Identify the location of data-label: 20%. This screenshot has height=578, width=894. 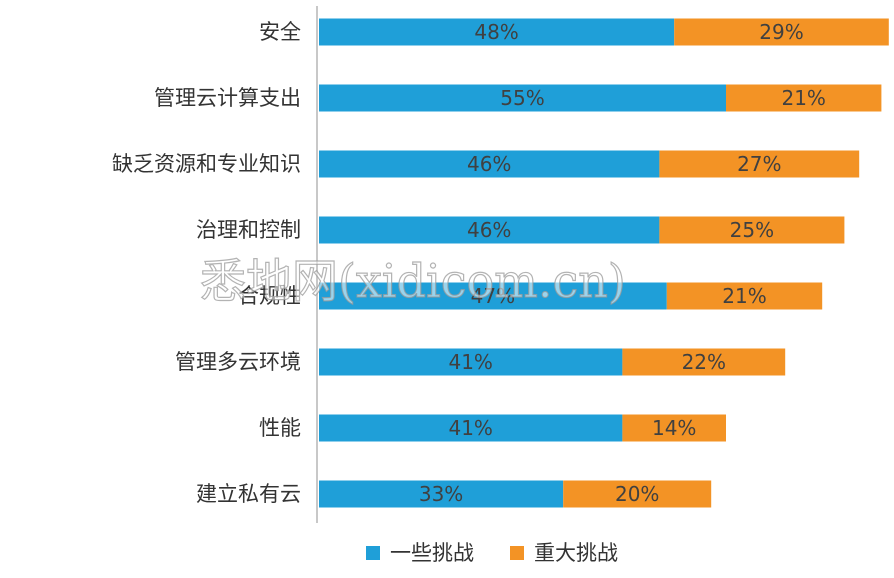
(637, 494).